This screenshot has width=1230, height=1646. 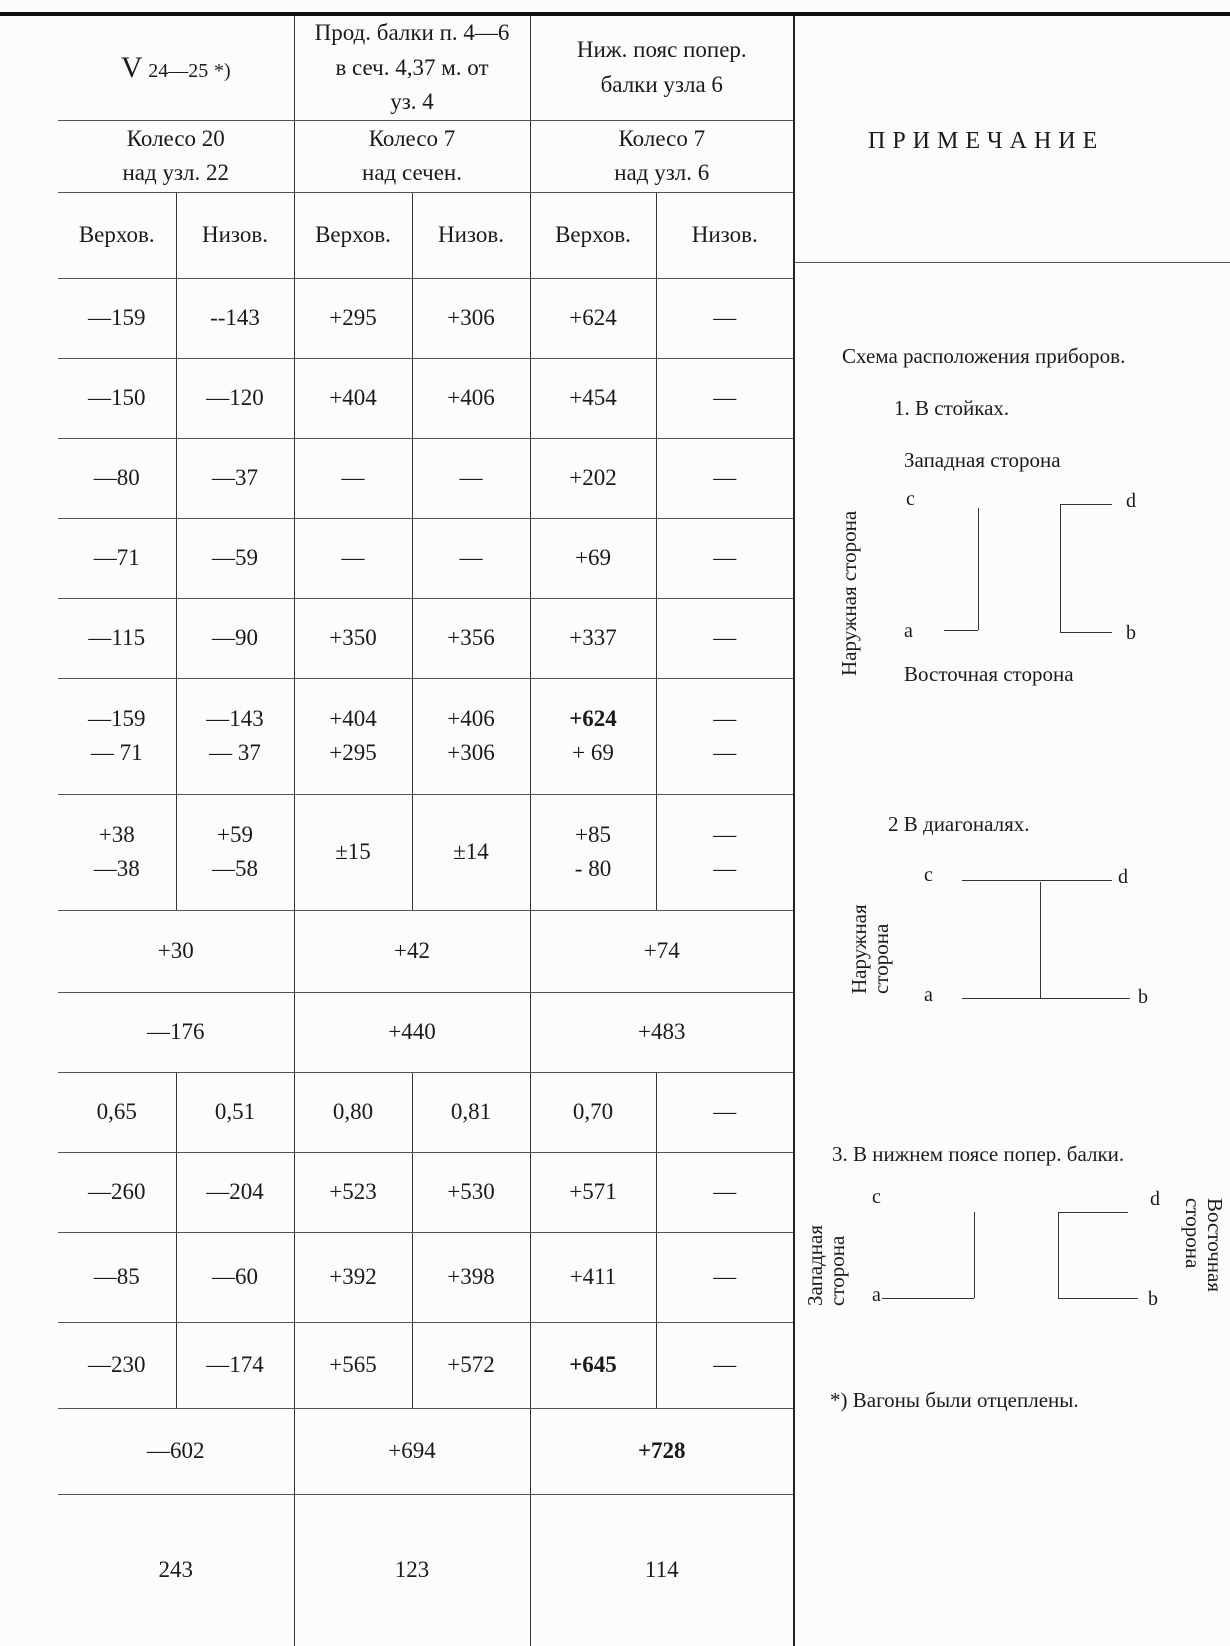 I want to click on table-row-merged: —176 +440 +483, so click(x=427, y=1032).